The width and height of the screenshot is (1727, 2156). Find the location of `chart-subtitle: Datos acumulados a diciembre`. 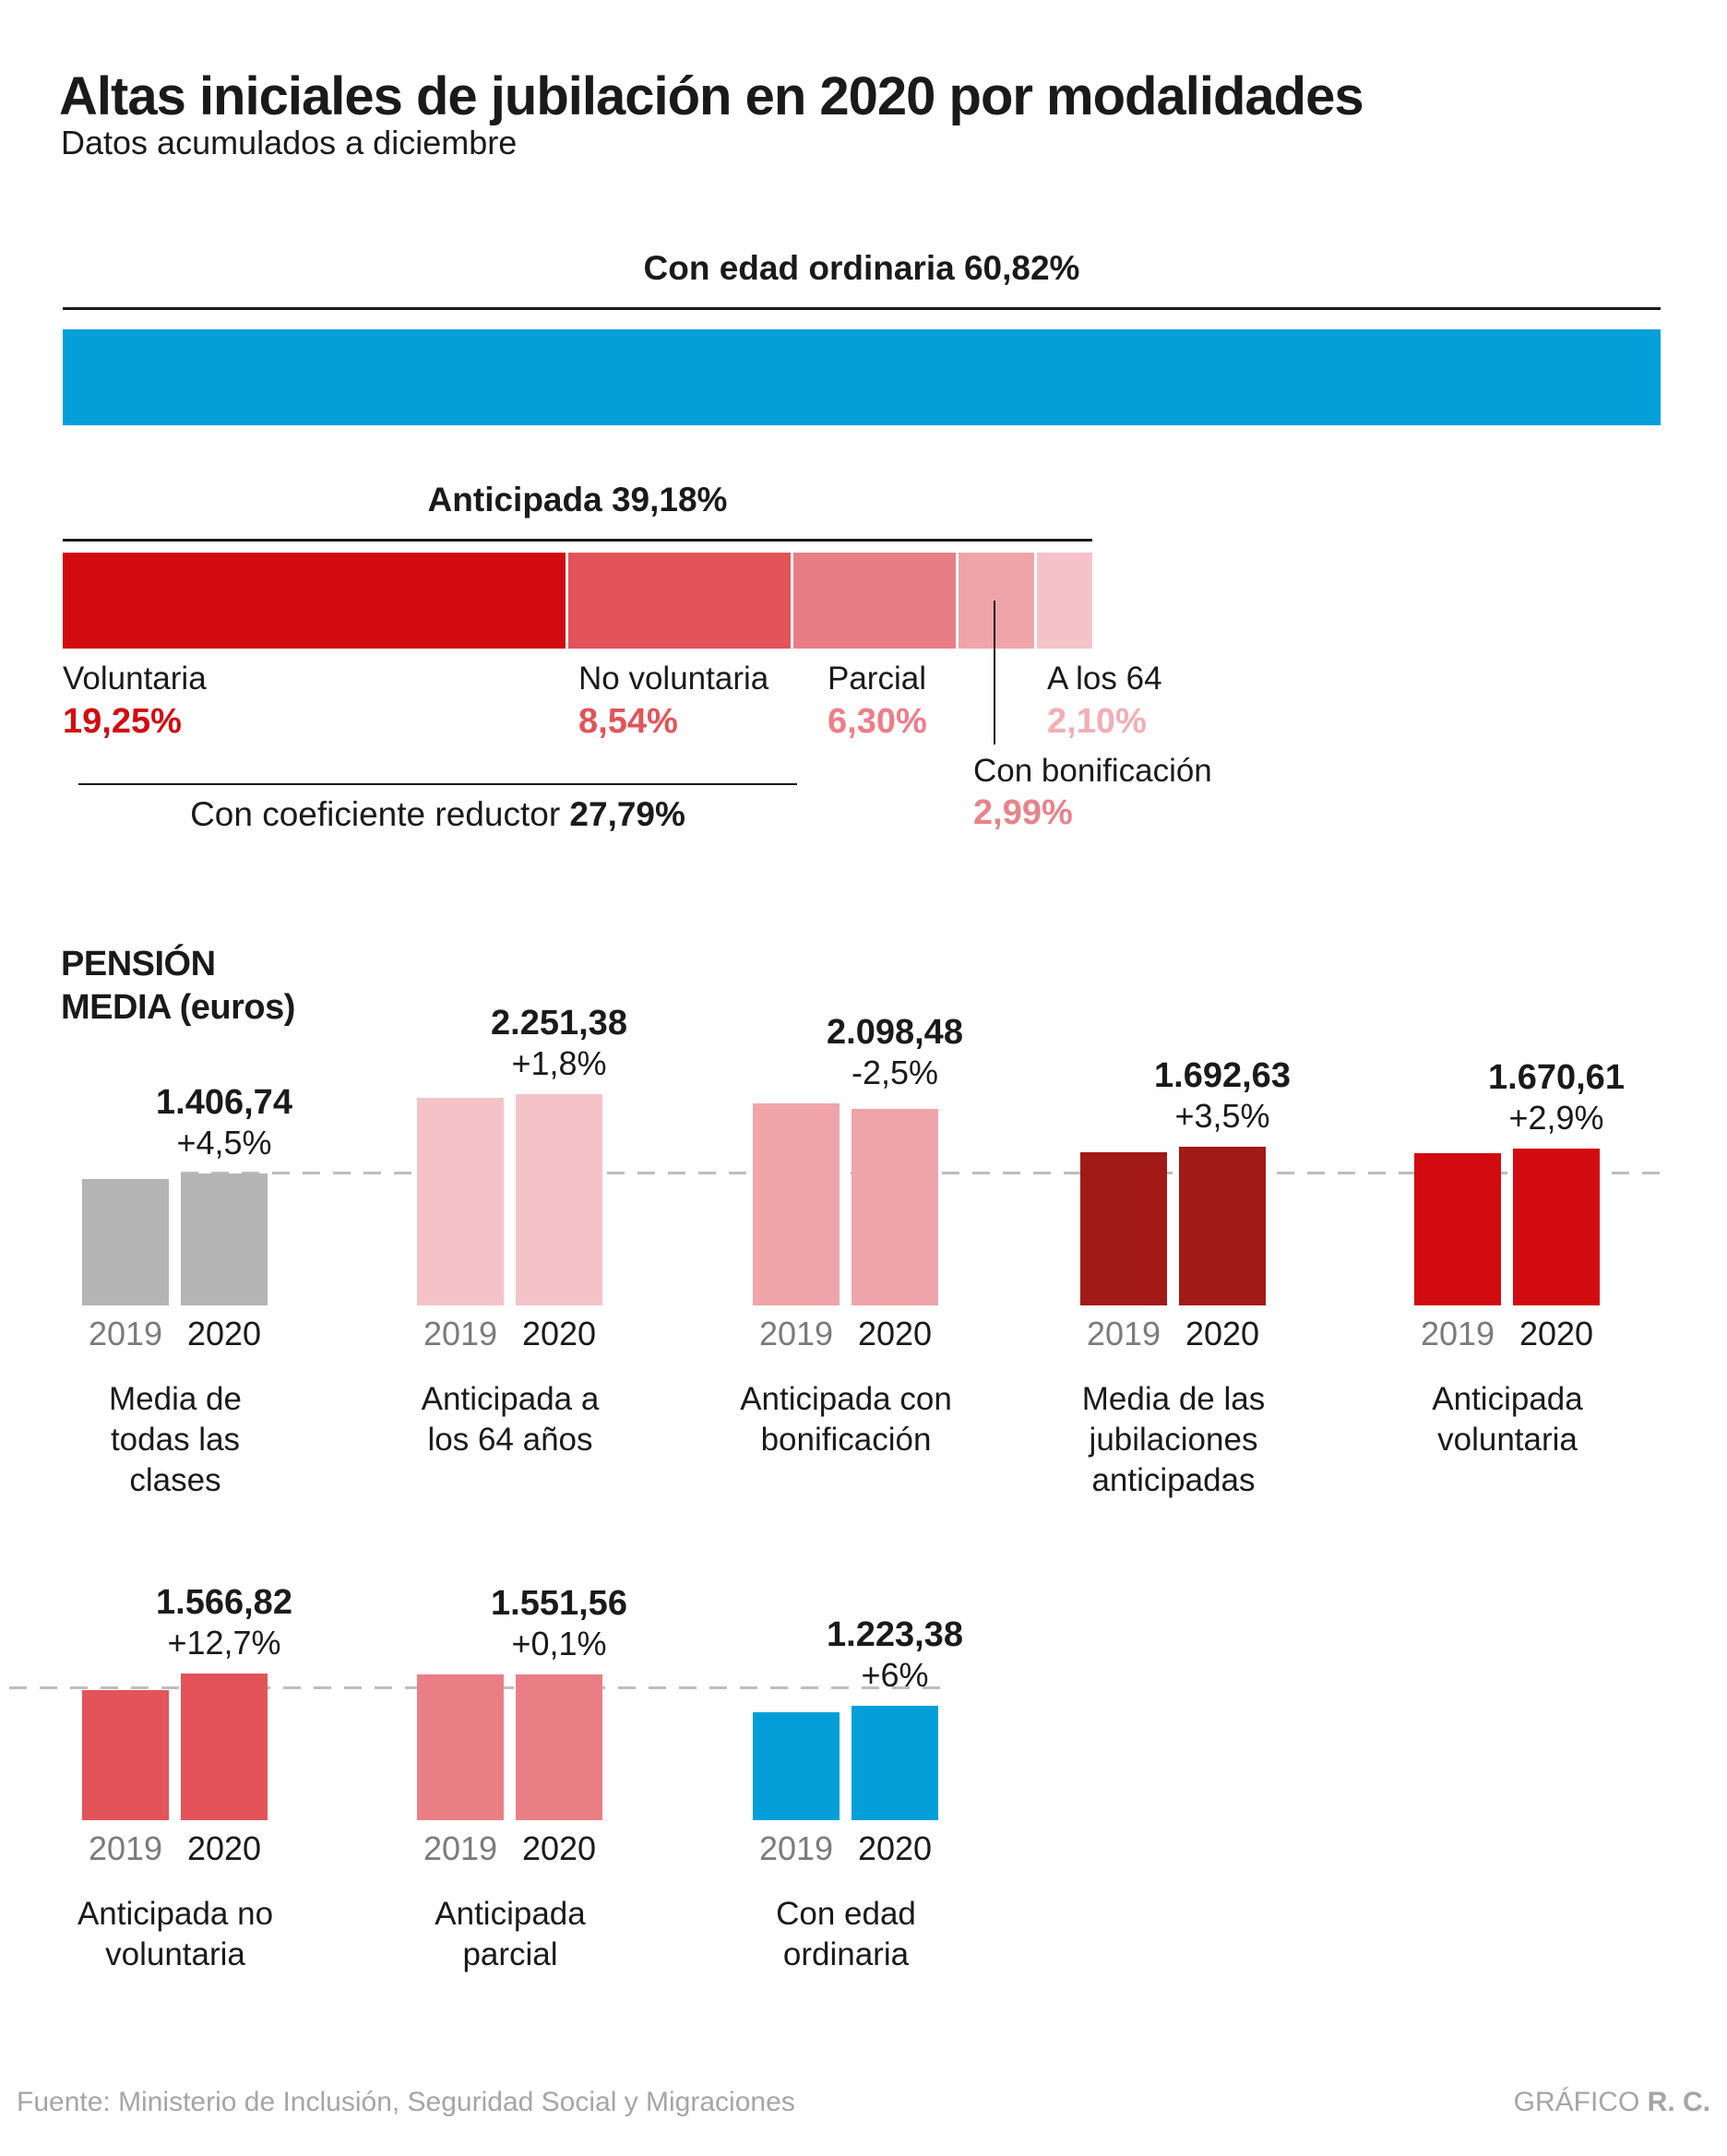

chart-subtitle: Datos acumulados a diciembre is located at coordinates (289, 143).